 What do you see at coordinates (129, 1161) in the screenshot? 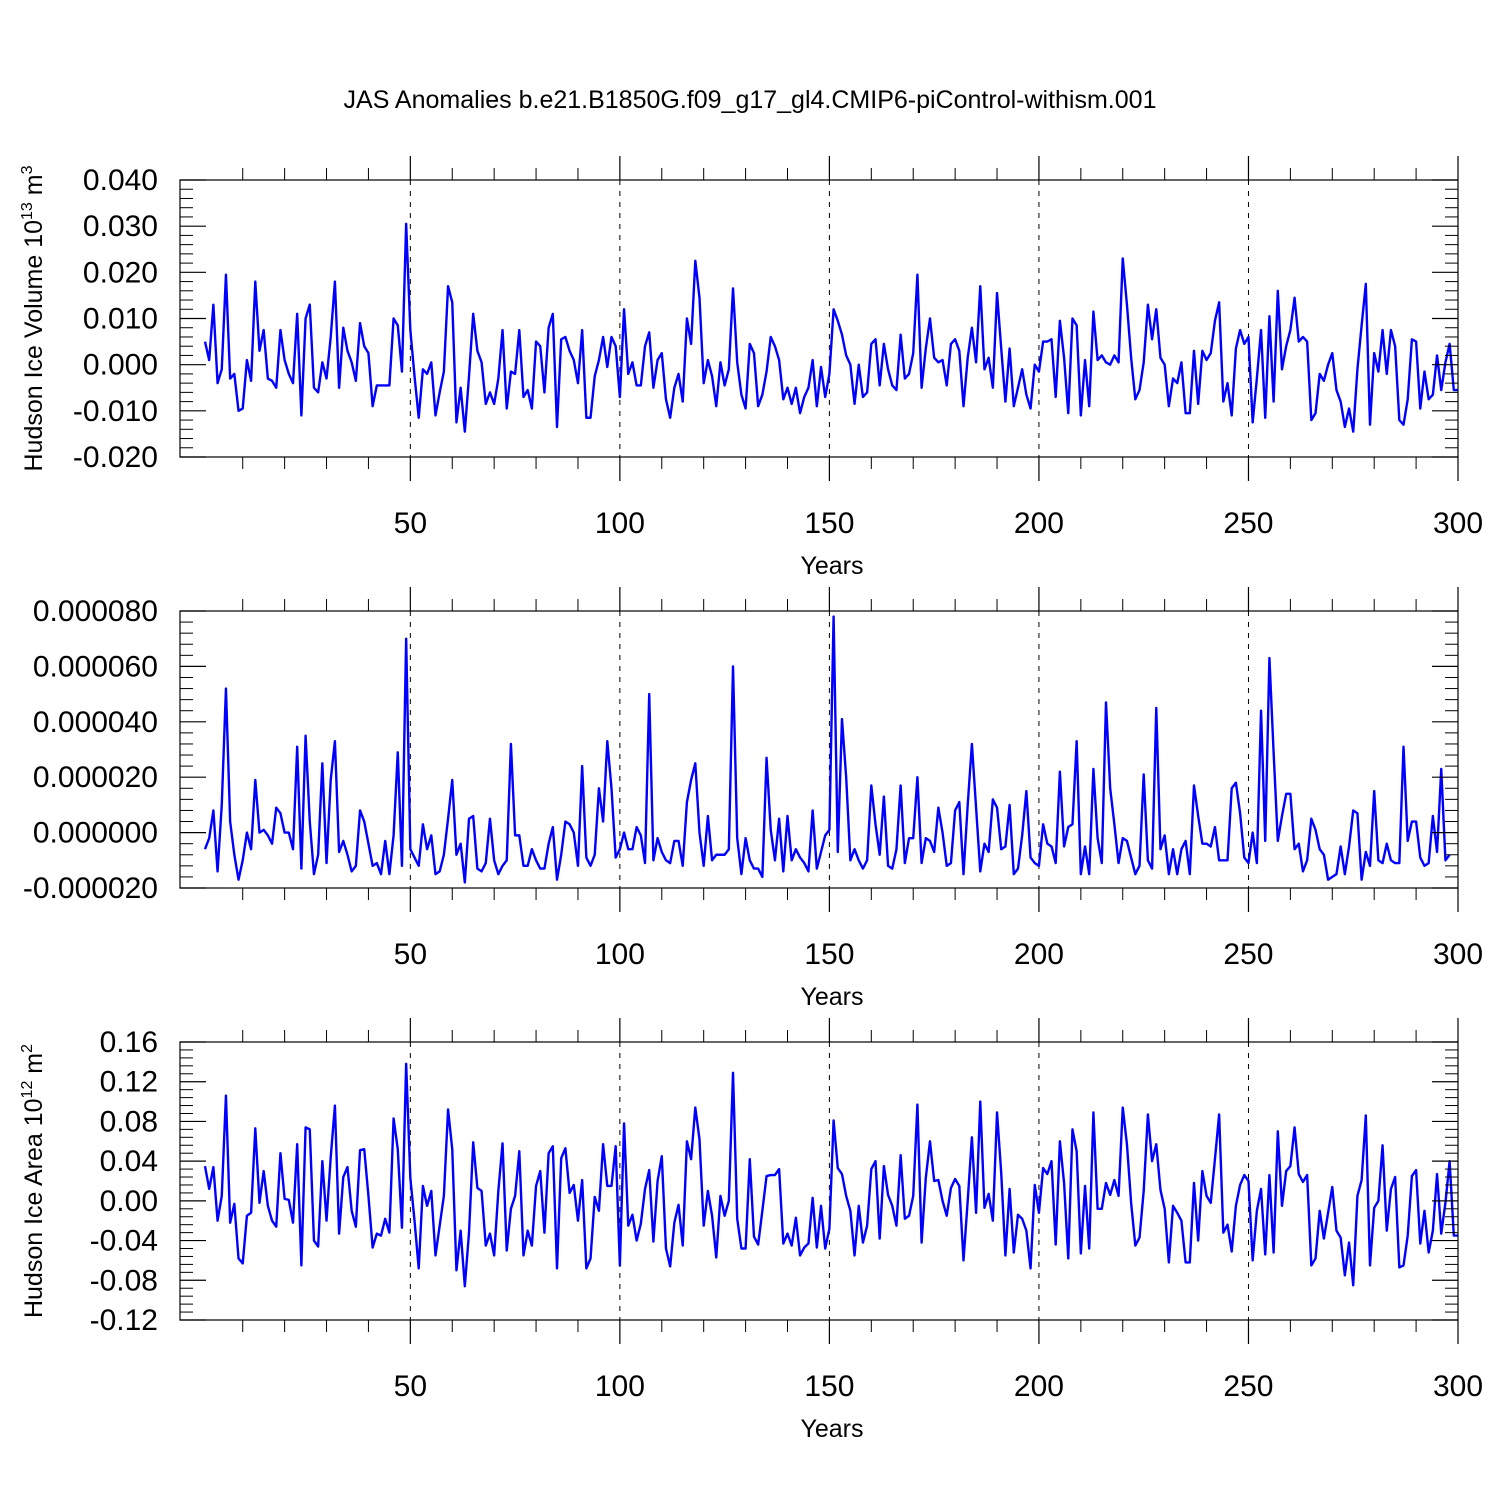
I see `y-tick-label: 0.04` at bounding box center [129, 1161].